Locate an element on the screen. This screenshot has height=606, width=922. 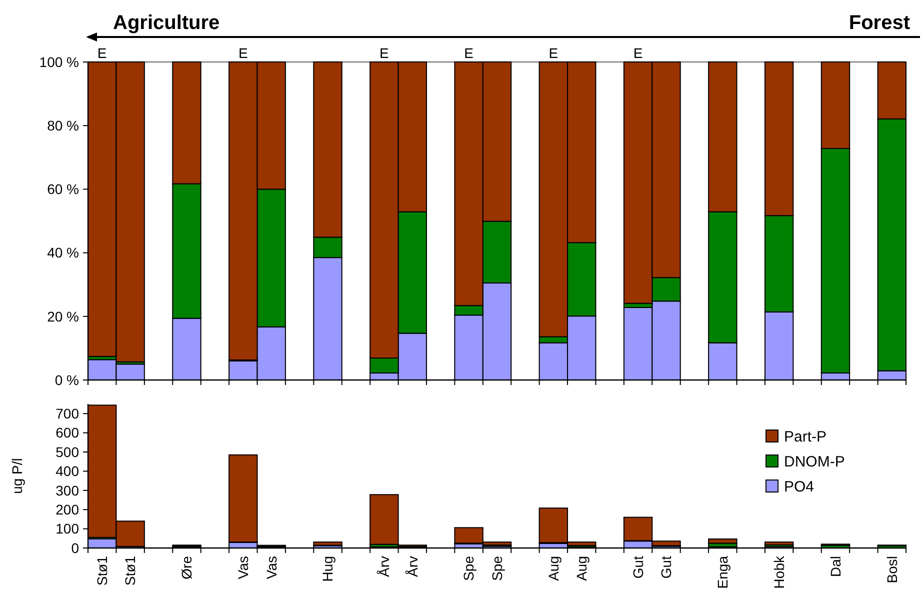
x-tick-label: Hobk is located at coordinates (778, 572).